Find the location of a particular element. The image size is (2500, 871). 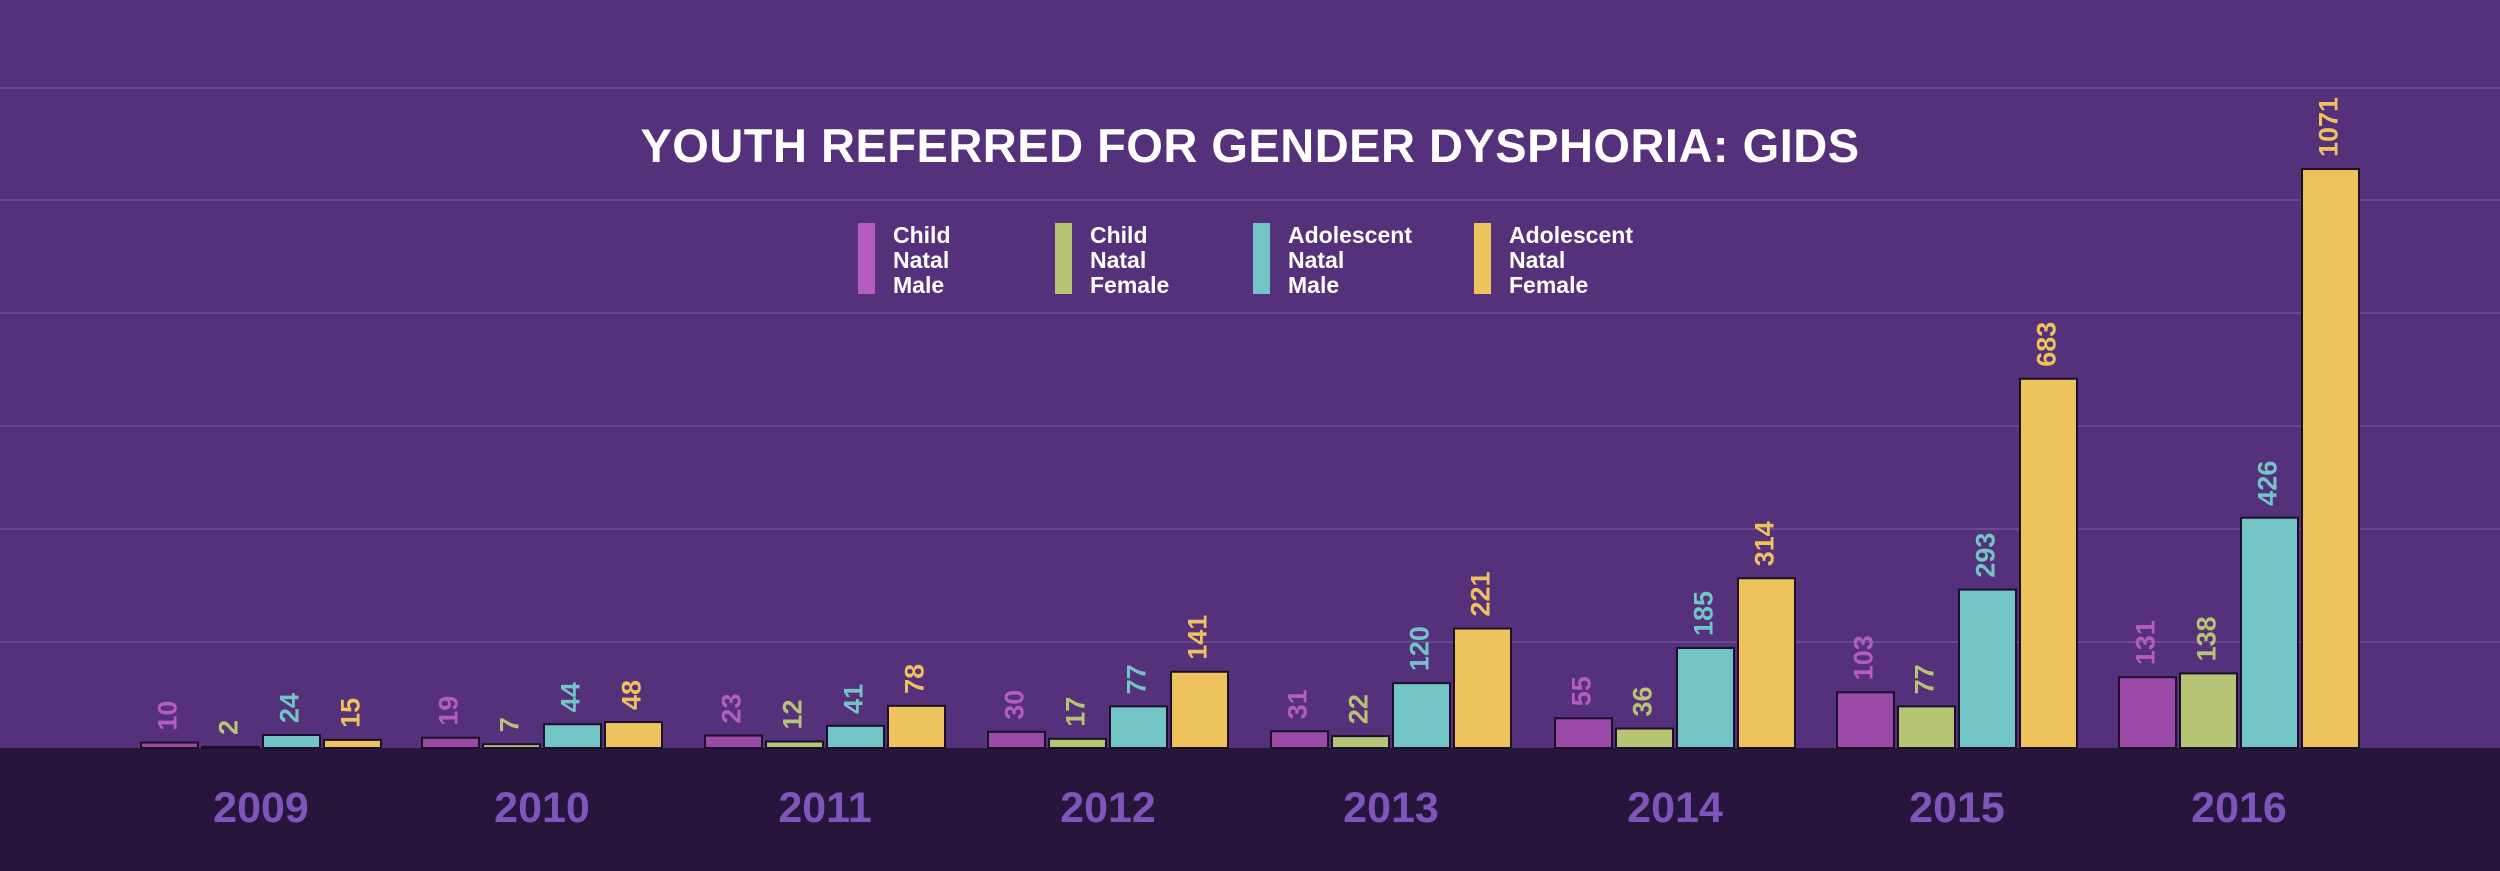

bar-2015-child-natal-female is located at coordinates (1926, 727).